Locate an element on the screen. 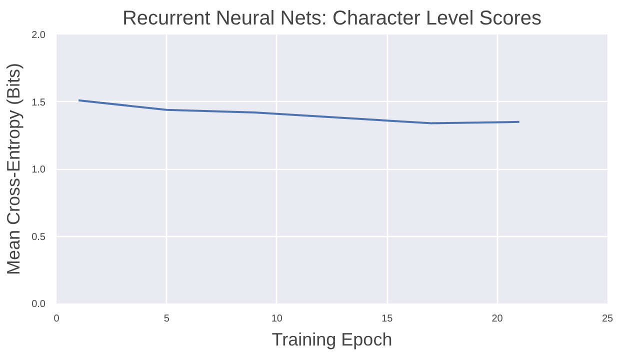 The image size is (621, 352). y-axis-title: Mean Cross-Entropy (Bits) is located at coordinates (14, 169).